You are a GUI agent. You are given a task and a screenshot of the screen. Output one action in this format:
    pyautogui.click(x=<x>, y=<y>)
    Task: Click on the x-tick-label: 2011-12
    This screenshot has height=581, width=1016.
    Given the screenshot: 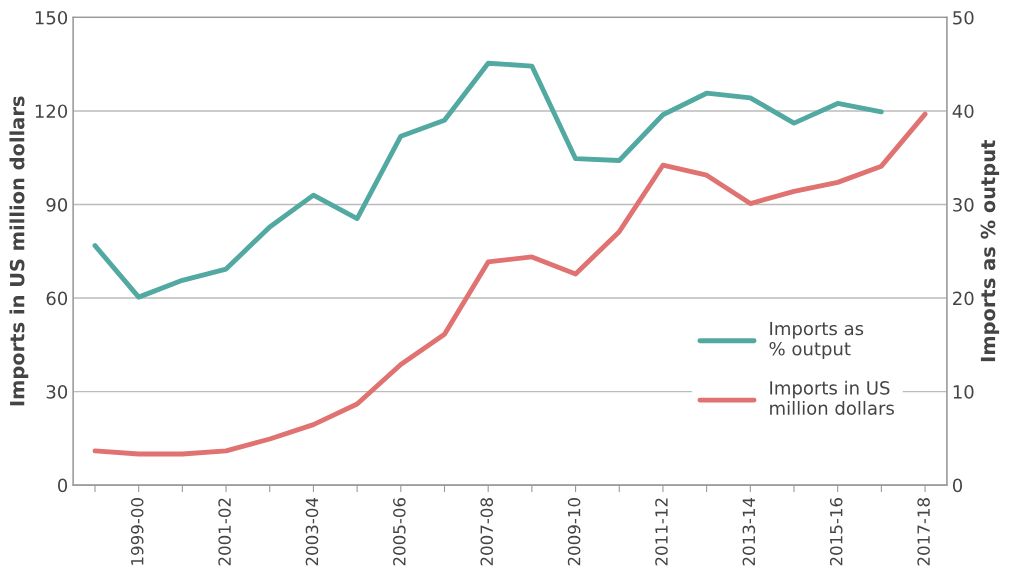 What is the action you would take?
    pyautogui.click(x=661, y=532)
    